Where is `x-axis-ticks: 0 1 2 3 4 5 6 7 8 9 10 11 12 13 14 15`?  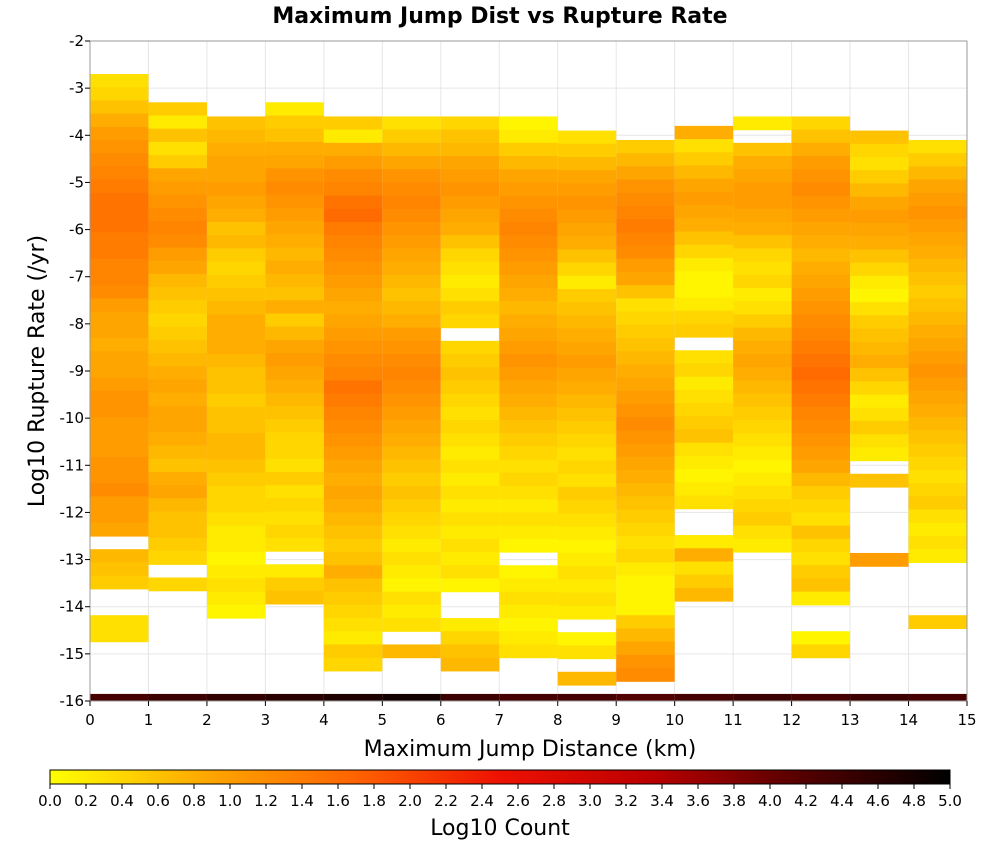 x-axis-ticks: 0 1 2 3 4 5 6 7 8 9 10 11 12 13 14 15 is located at coordinates (531, 715).